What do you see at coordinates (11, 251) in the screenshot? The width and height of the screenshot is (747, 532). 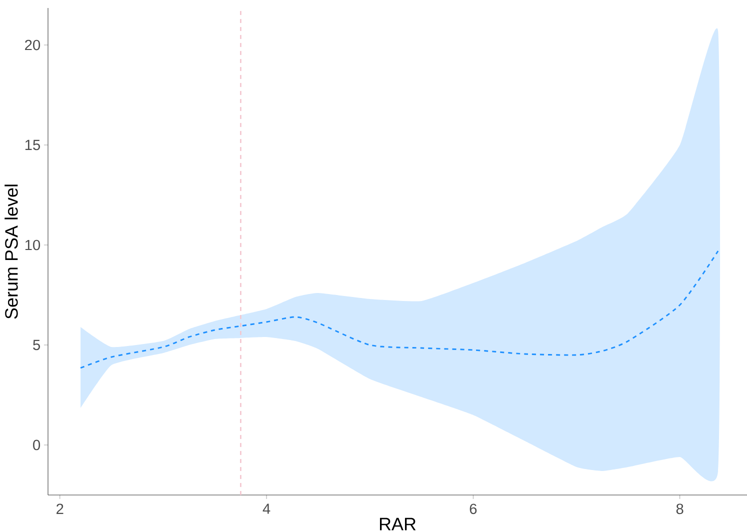 I see `y-axis-title: Serum PSA level` at bounding box center [11, 251].